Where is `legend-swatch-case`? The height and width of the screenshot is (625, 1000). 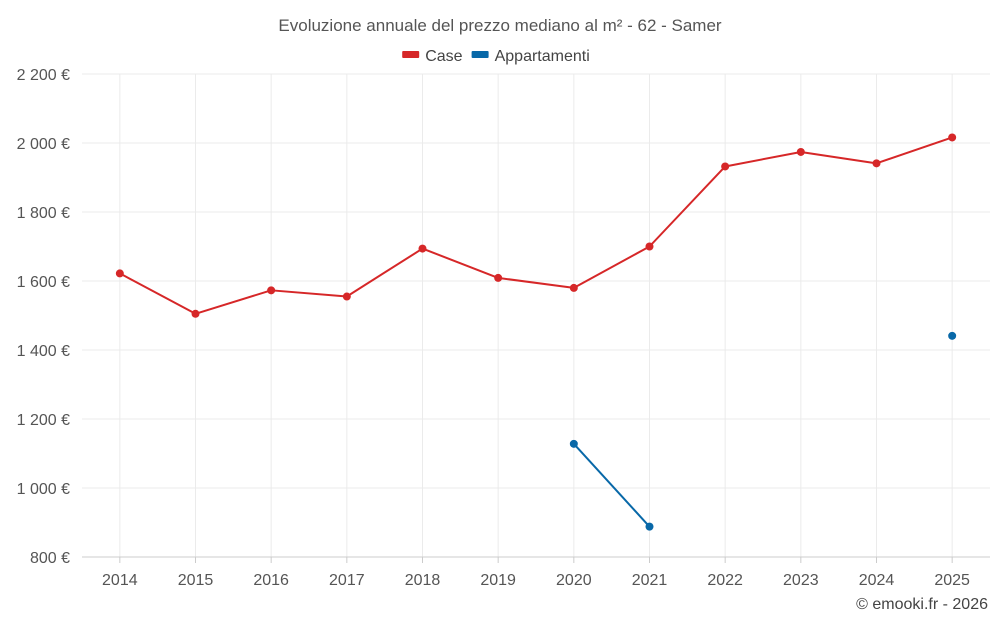
legend-swatch-case is located at coordinates (411, 54).